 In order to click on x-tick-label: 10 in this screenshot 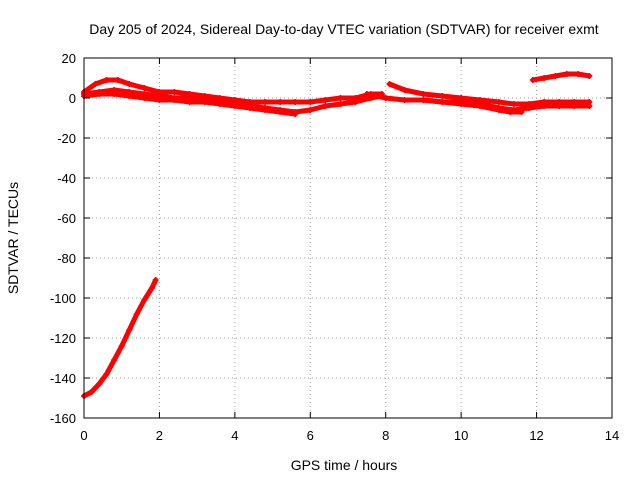, I will do `click(461, 435)`.